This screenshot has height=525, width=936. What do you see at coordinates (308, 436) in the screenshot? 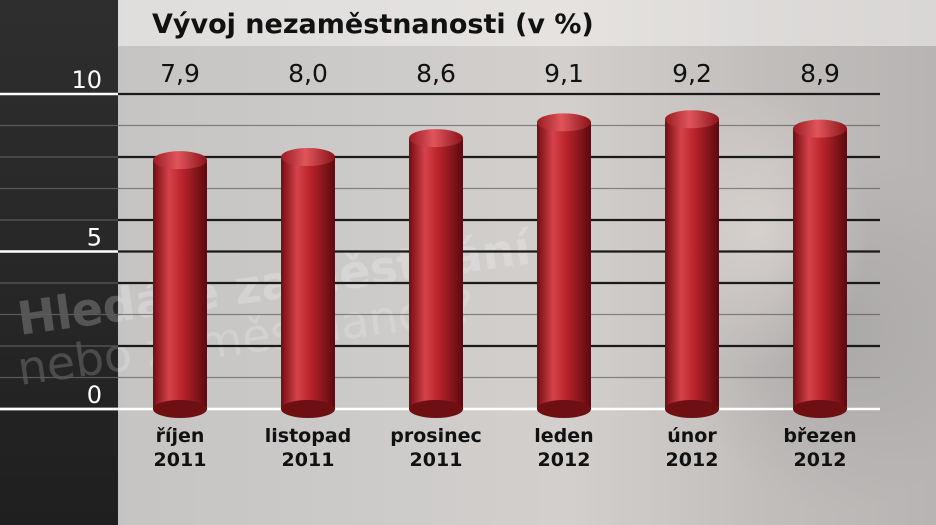
I see `x-tick-label: listopad` at bounding box center [308, 436].